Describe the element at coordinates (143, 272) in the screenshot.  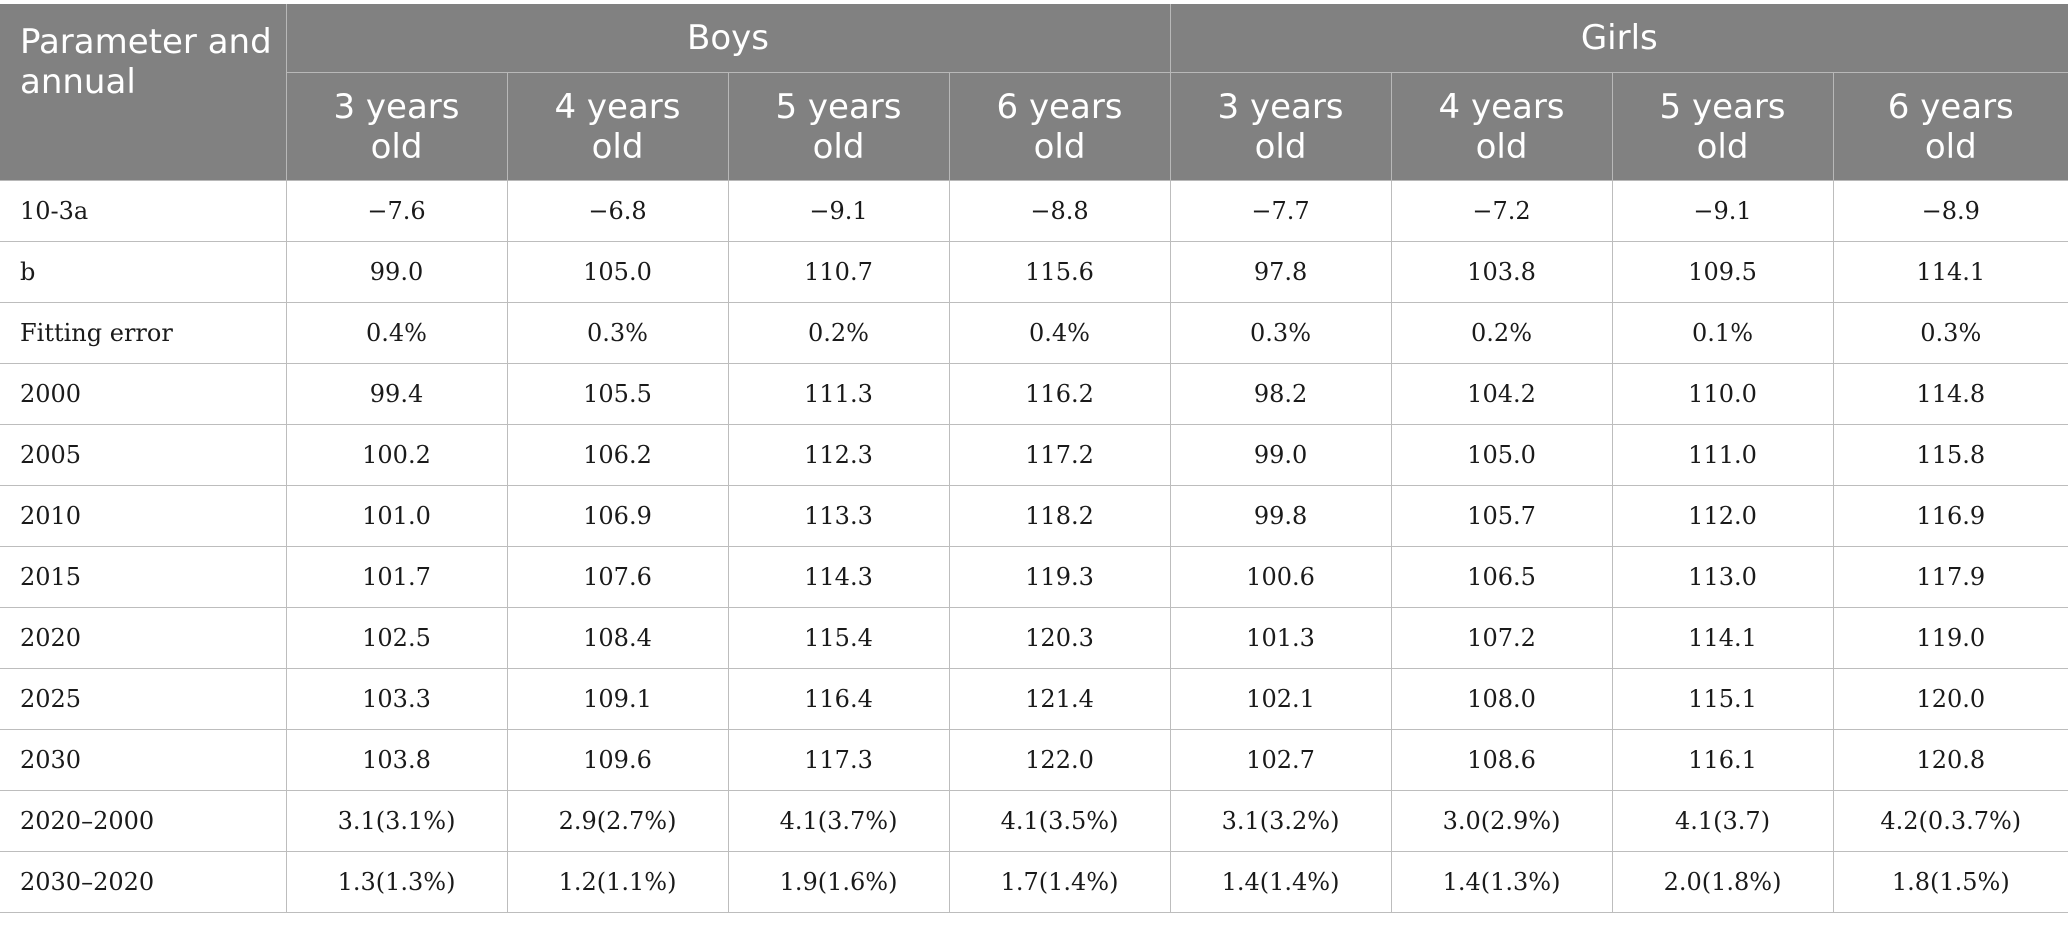
I see `row-label: b` at that location.